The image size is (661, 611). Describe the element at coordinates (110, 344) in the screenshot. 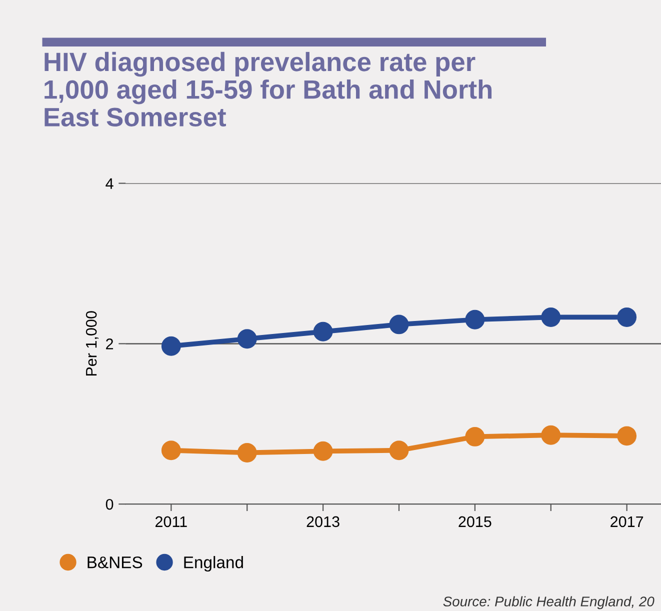

I see `y-tick-label: 2` at that location.